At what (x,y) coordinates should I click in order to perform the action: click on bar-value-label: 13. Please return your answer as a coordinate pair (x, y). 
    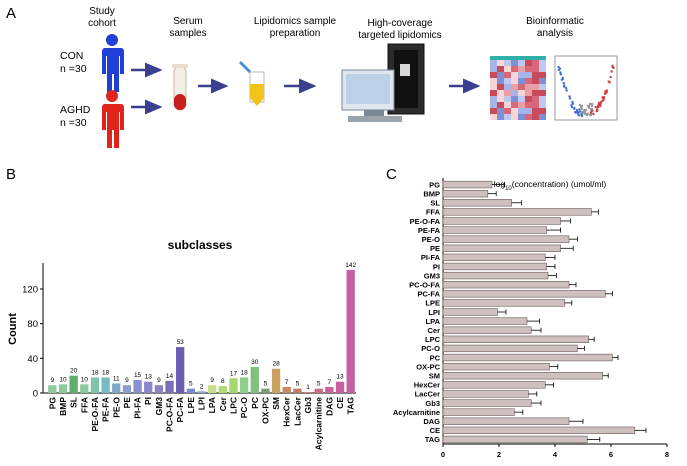
    Looking at the image, I should click on (149, 377).